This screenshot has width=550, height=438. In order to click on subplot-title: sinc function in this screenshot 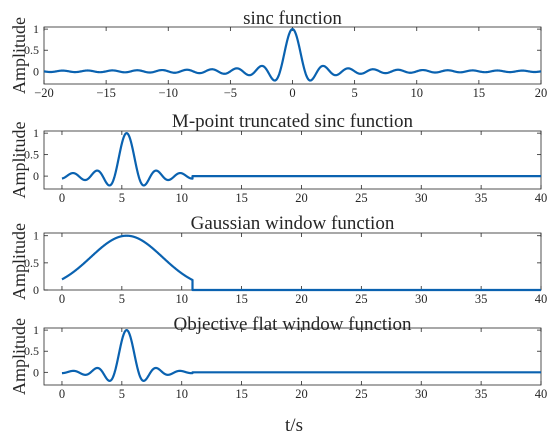, I will do `click(292, 18)`.